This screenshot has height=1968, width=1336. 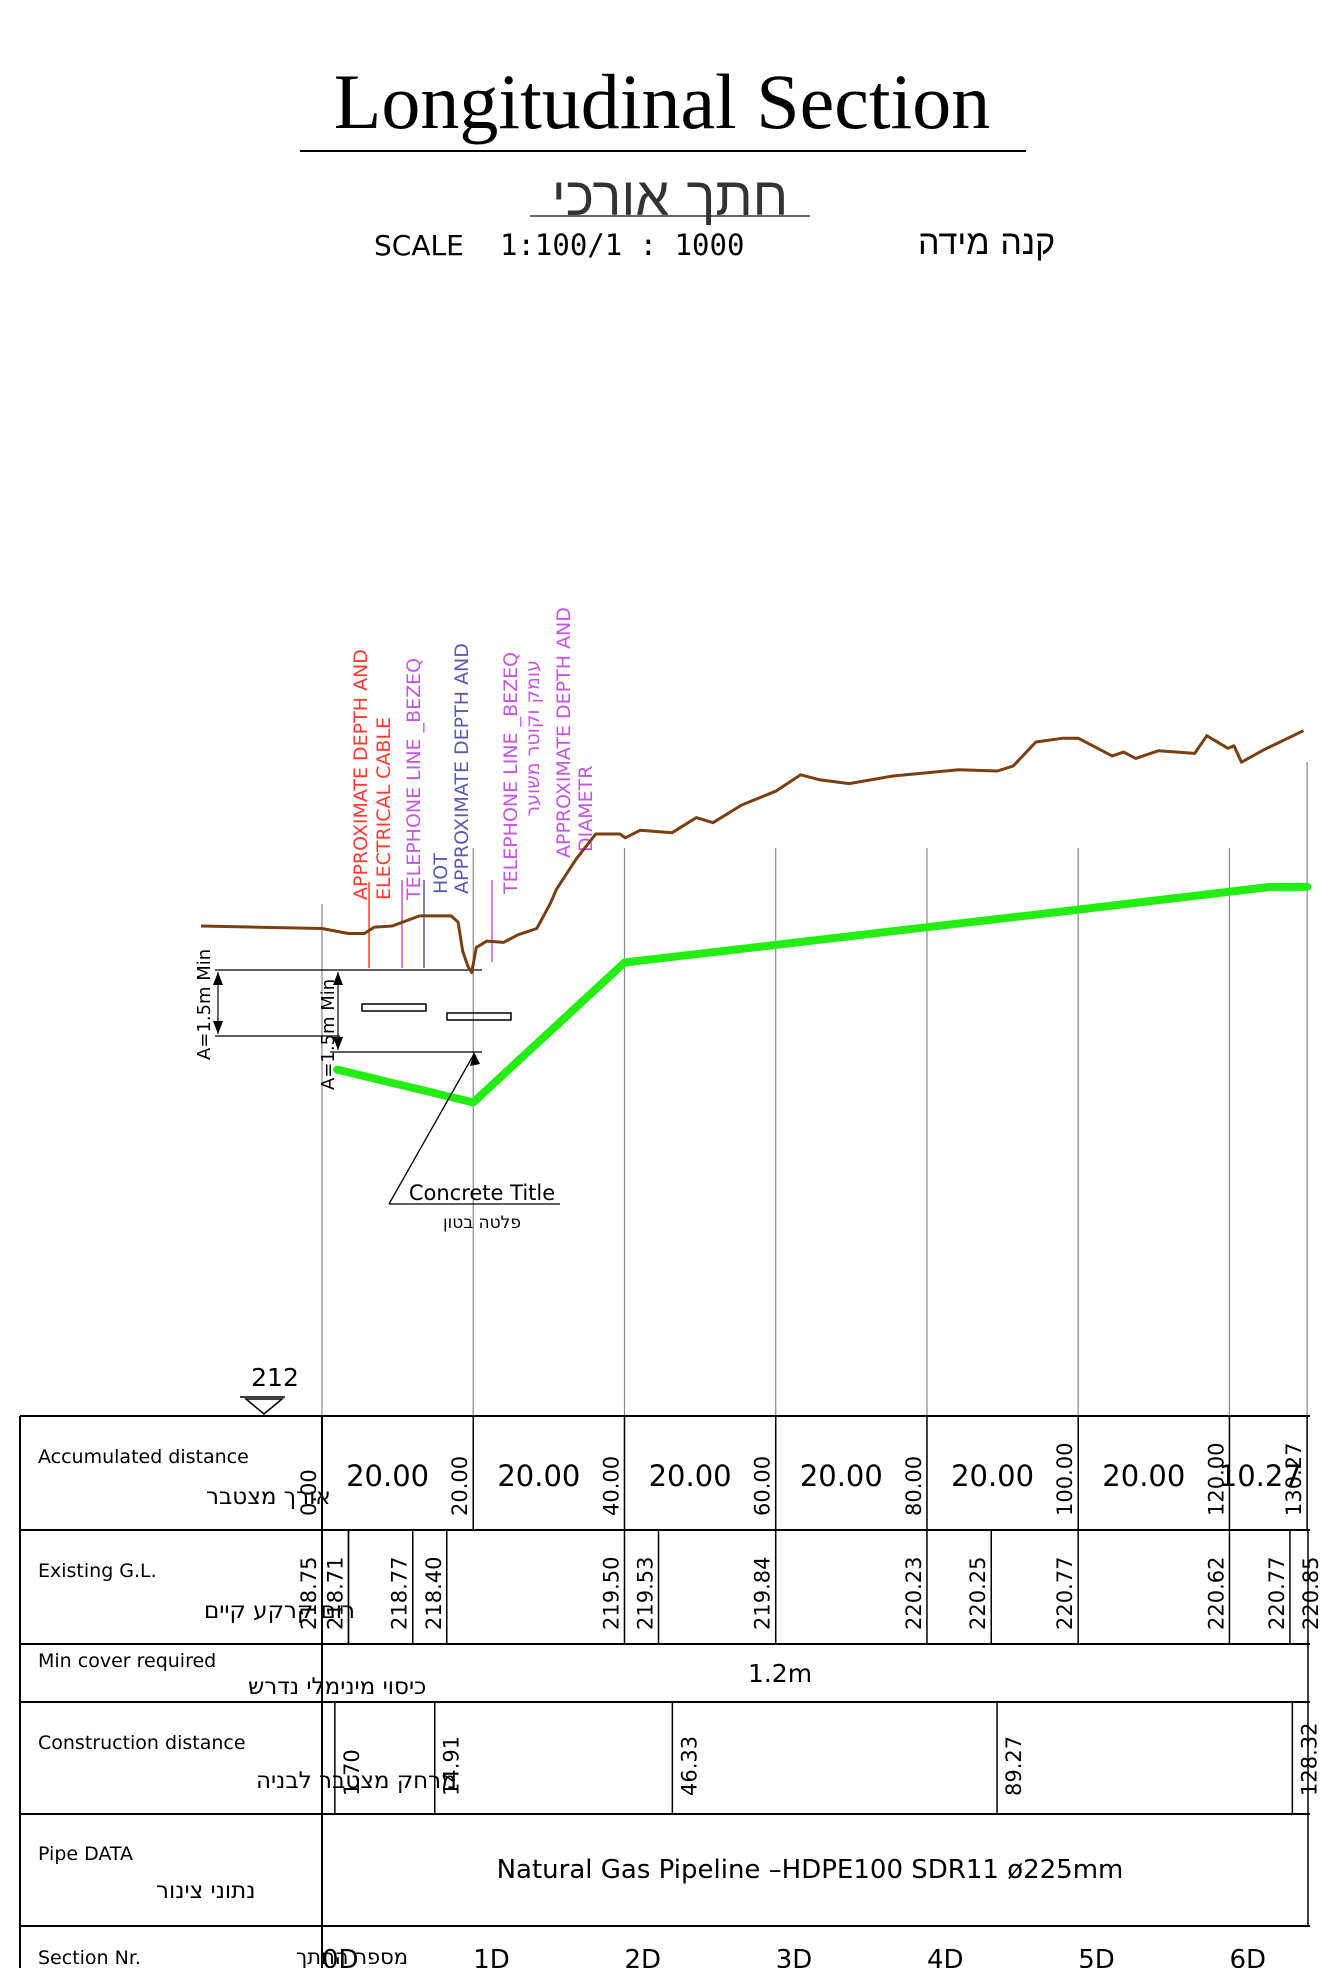 What do you see at coordinates (479, 1016) in the screenshot?
I see `telephone-line-section` at bounding box center [479, 1016].